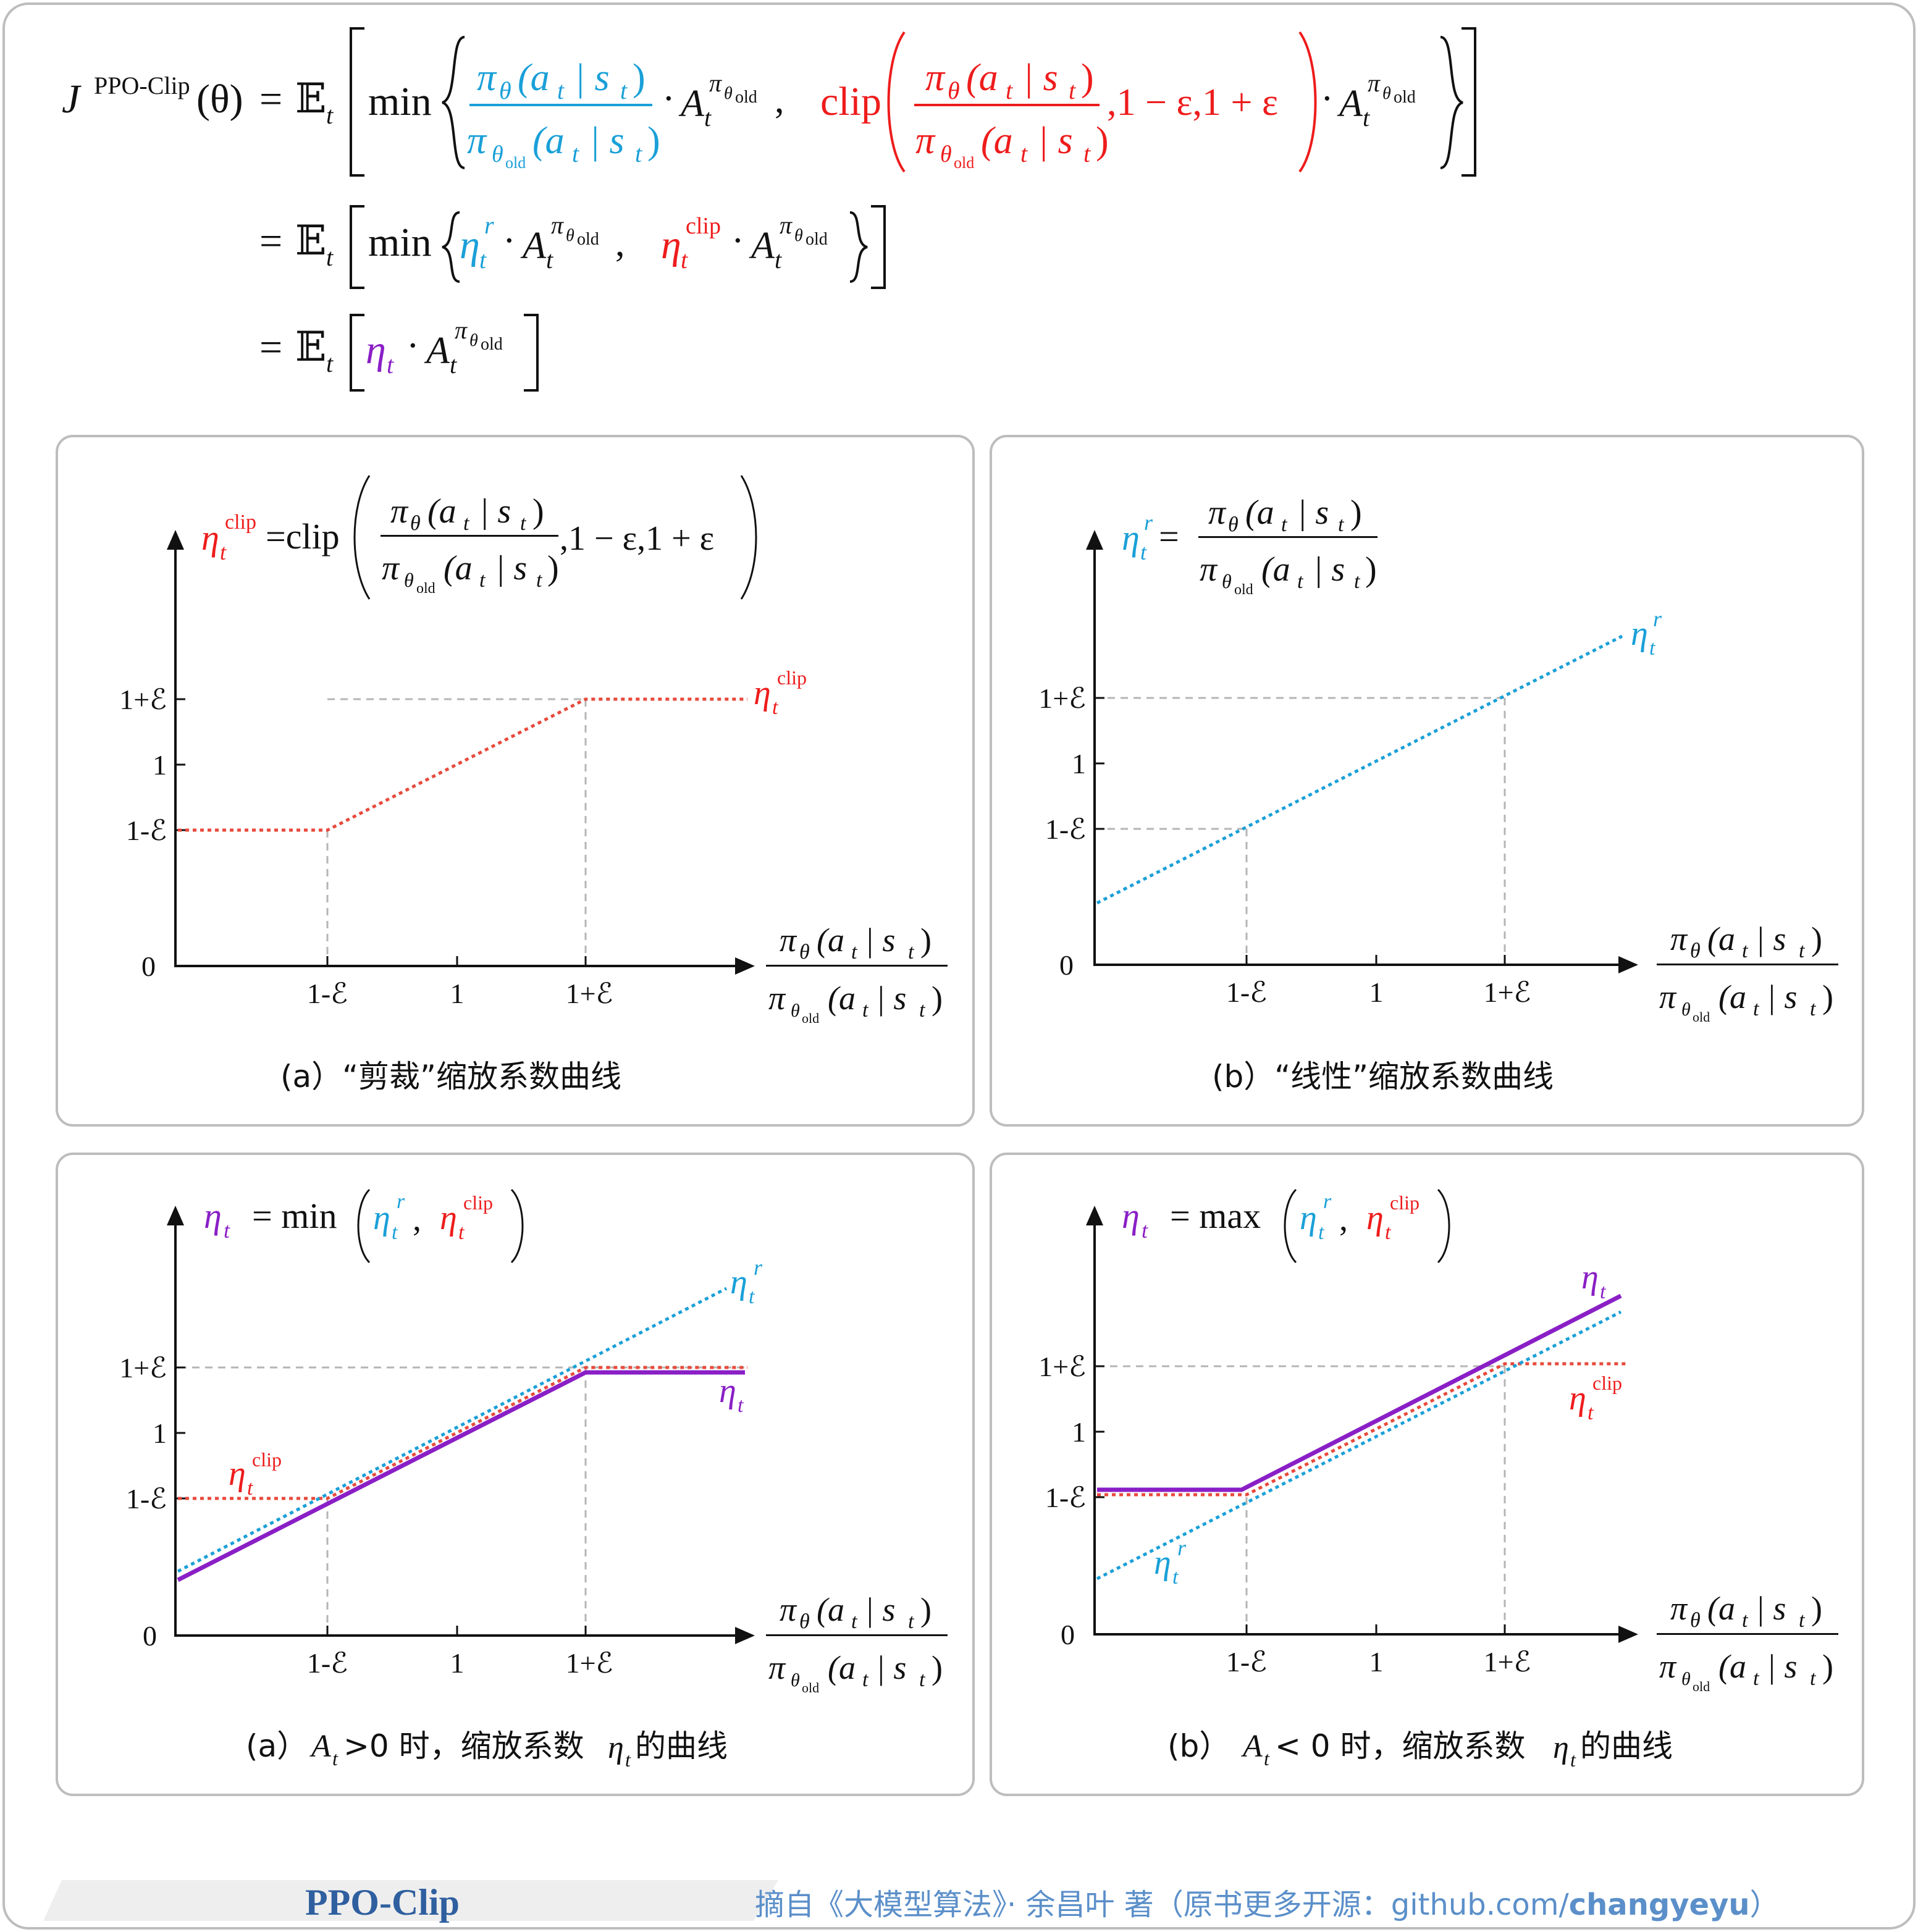  Describe the element at coordinates (795, 1680) in the screenshot. I see `panel-min-xal-denom-sub: θ` at that location.